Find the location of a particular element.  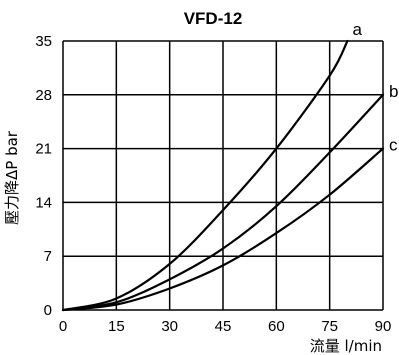

series-label-b: b is located at coordinates (393, 91).